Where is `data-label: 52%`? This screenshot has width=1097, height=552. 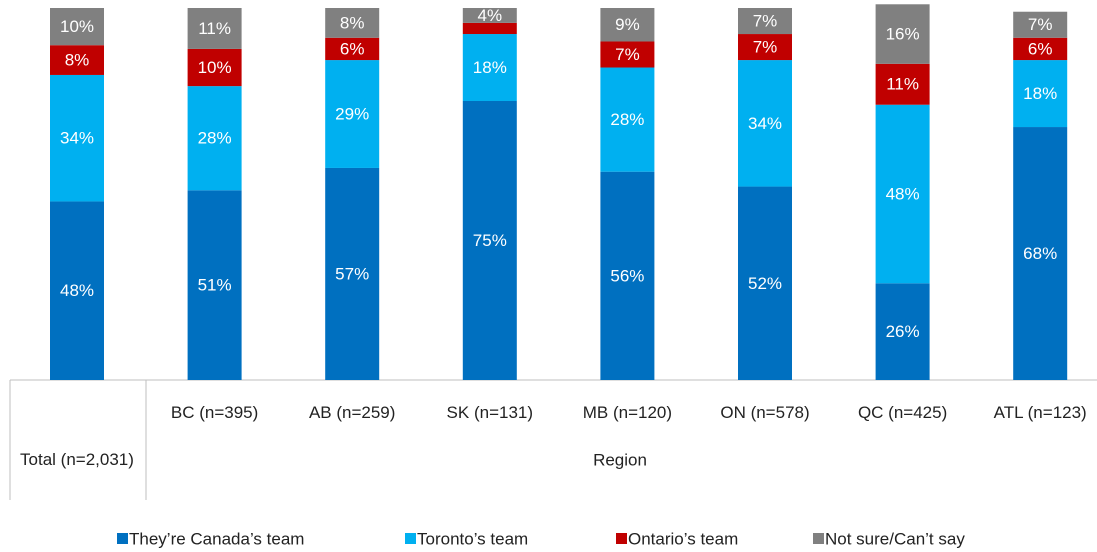
data-label: 52% is located at coordinates (765, 283).